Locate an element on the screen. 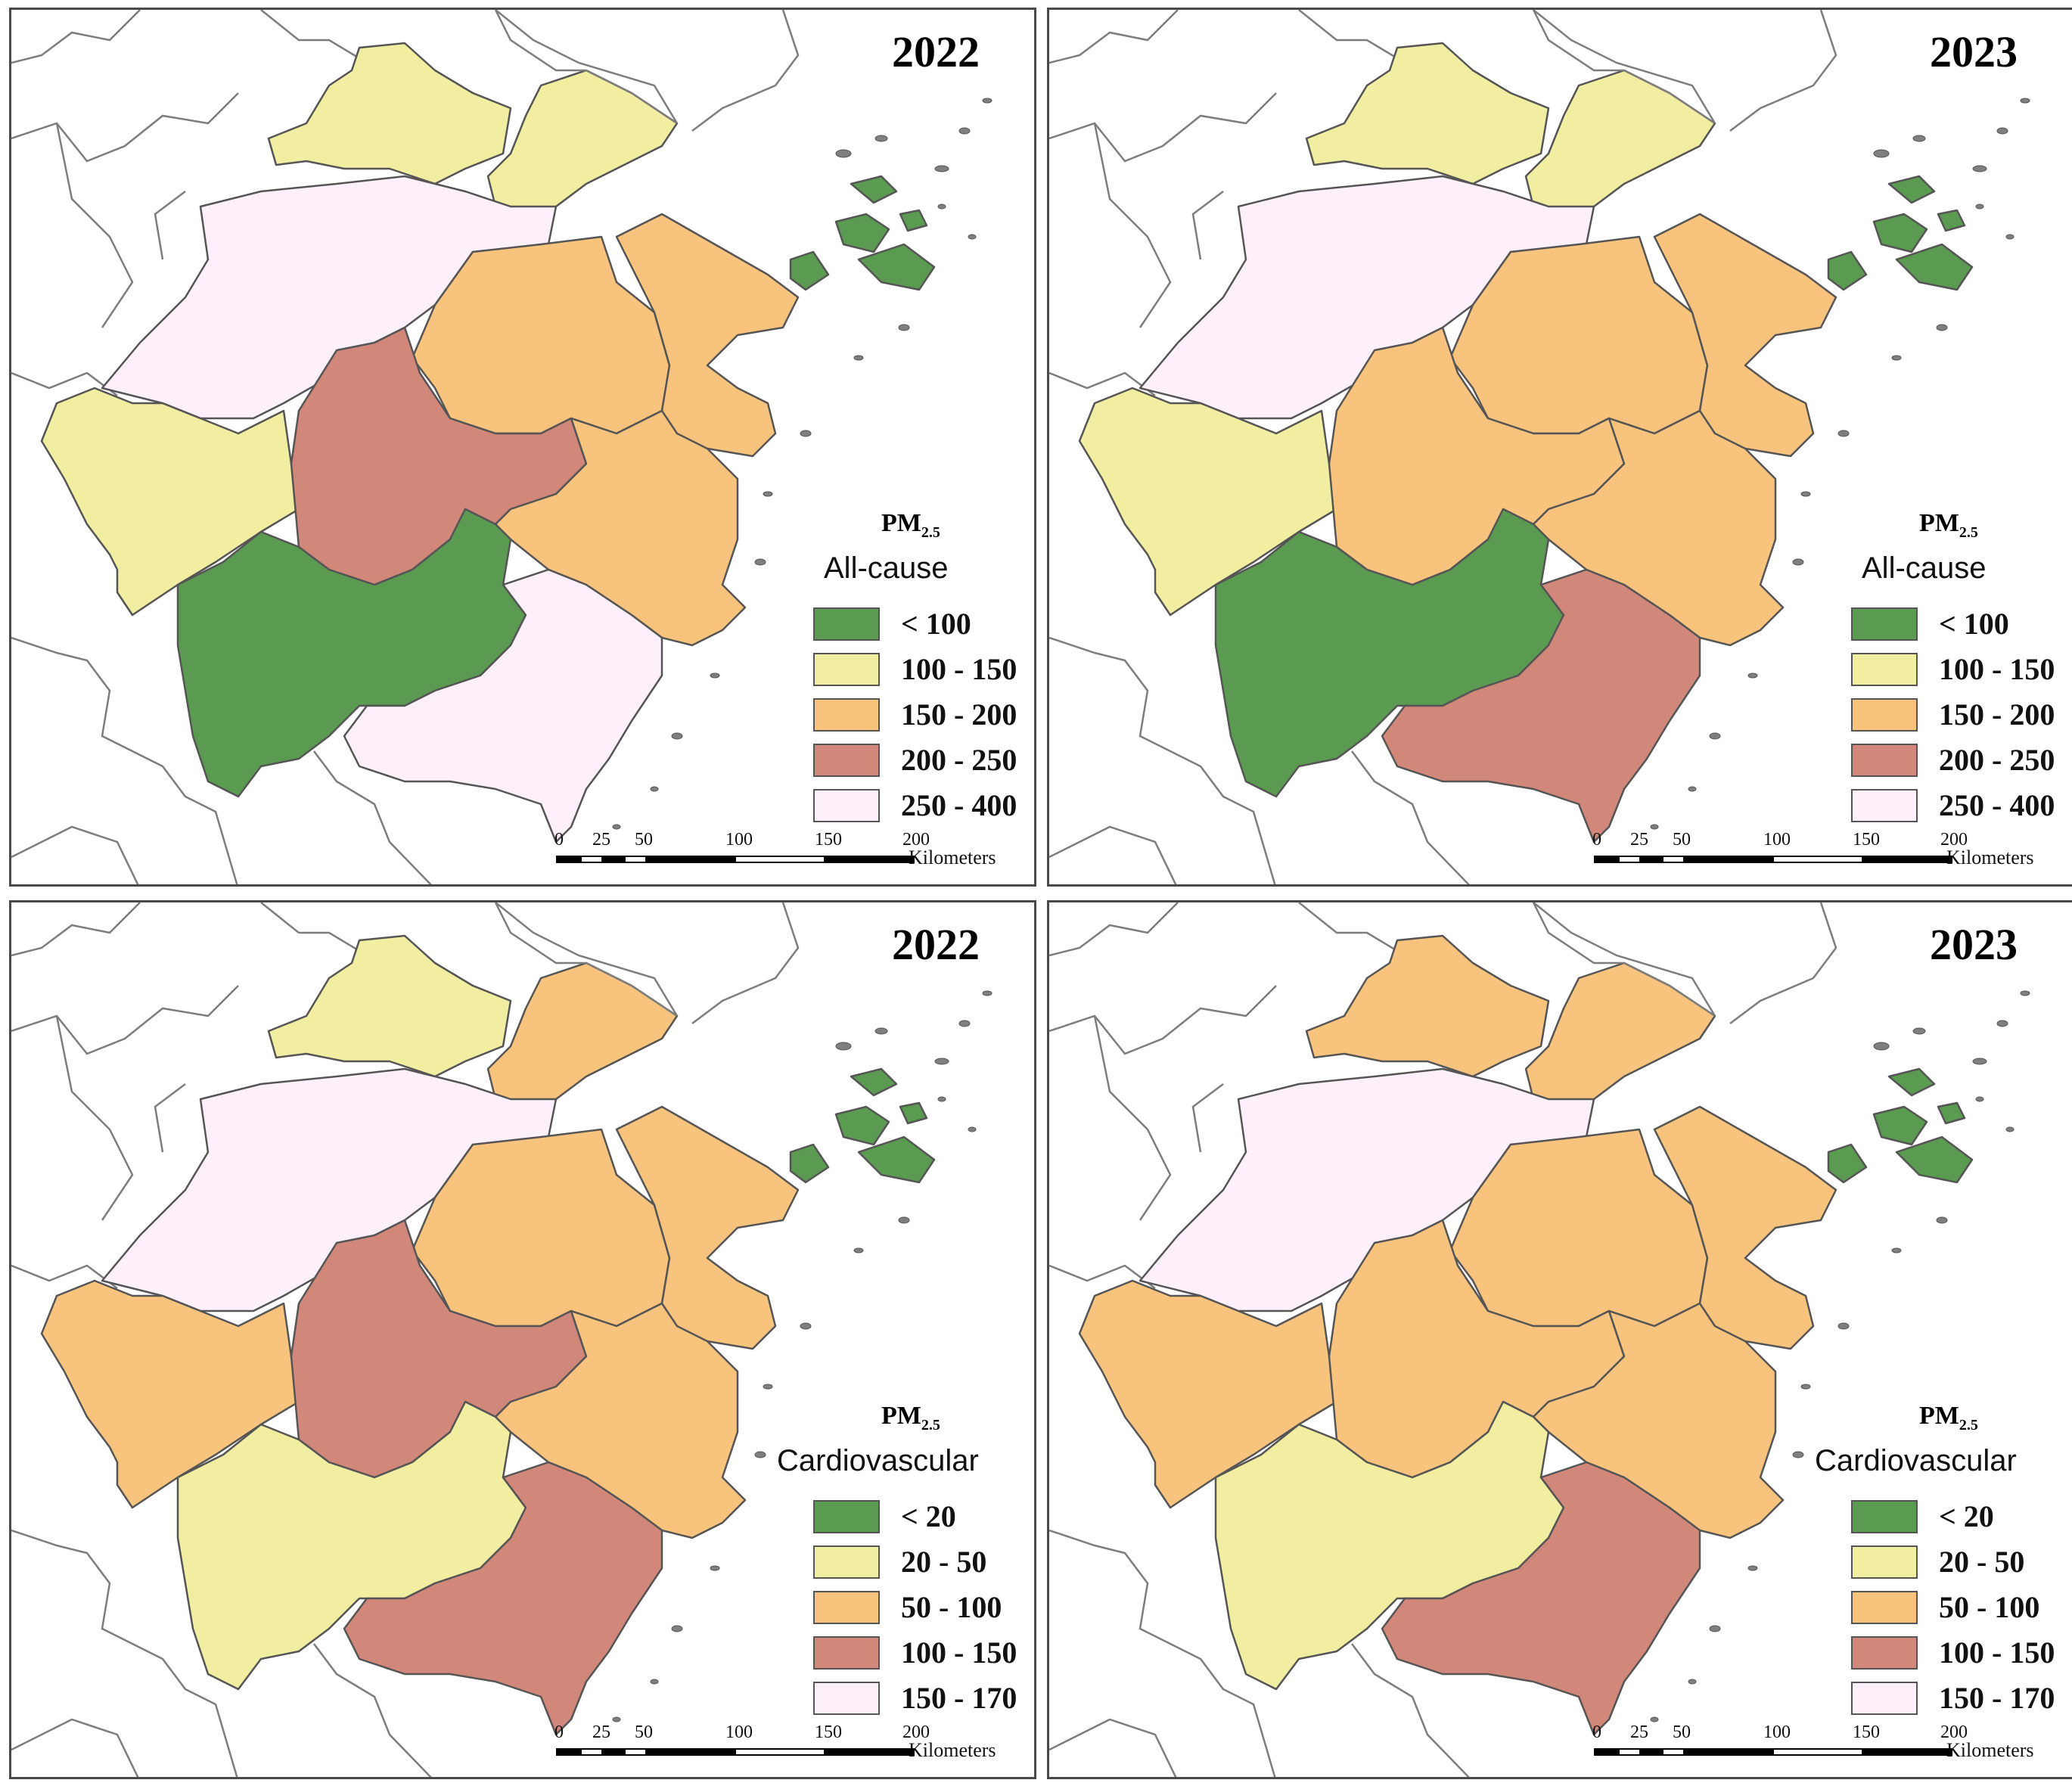 This screenshot has height=1783, width=2072. legend-pm-title: PM2.5 is located at coordinates (910, 525).